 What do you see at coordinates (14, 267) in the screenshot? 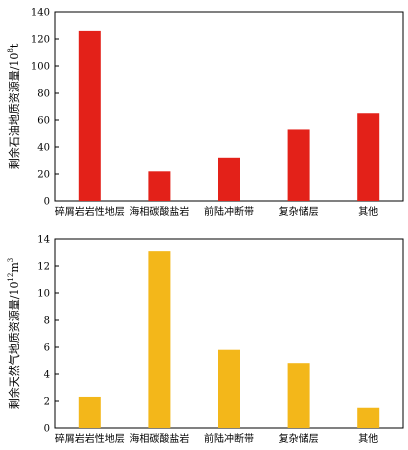
I see `y-axis-label-unit: m` at bounding box center [14, 267].